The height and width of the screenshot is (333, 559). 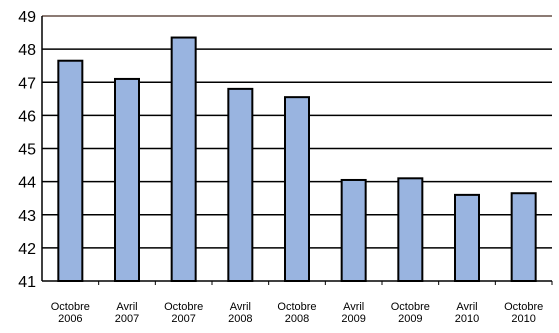 What do you see at coordinates (27, 17) in the screenshot?
I see `y-tick-label: 49` at bounding box center [27, 17].